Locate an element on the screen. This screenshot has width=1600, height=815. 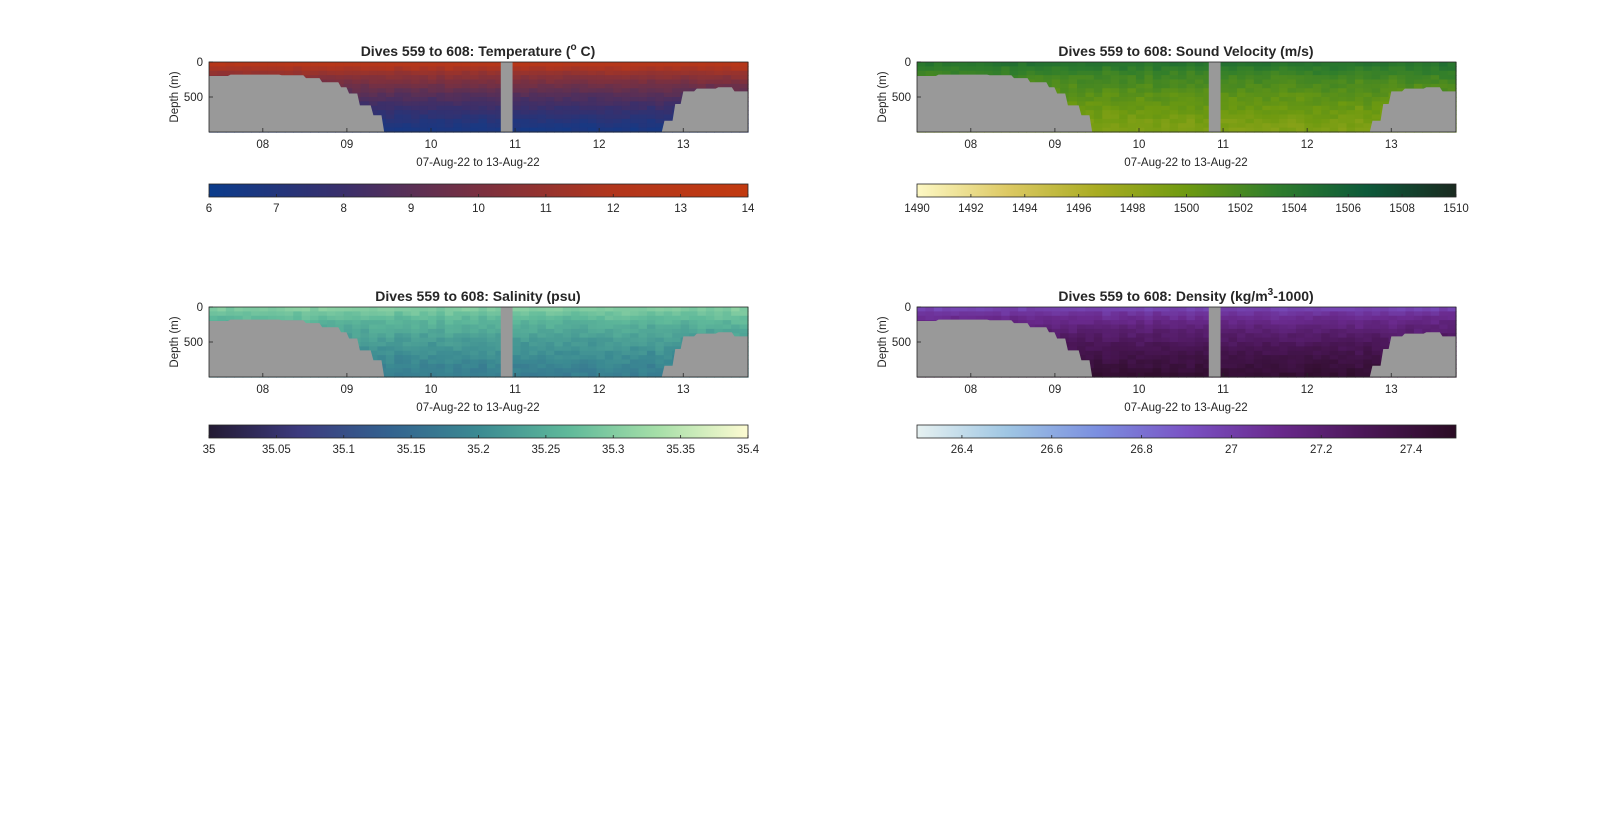
panel-title: Dives 559 to 608: Density (kg/m3-1000) is located at coordinates (1185, 295).